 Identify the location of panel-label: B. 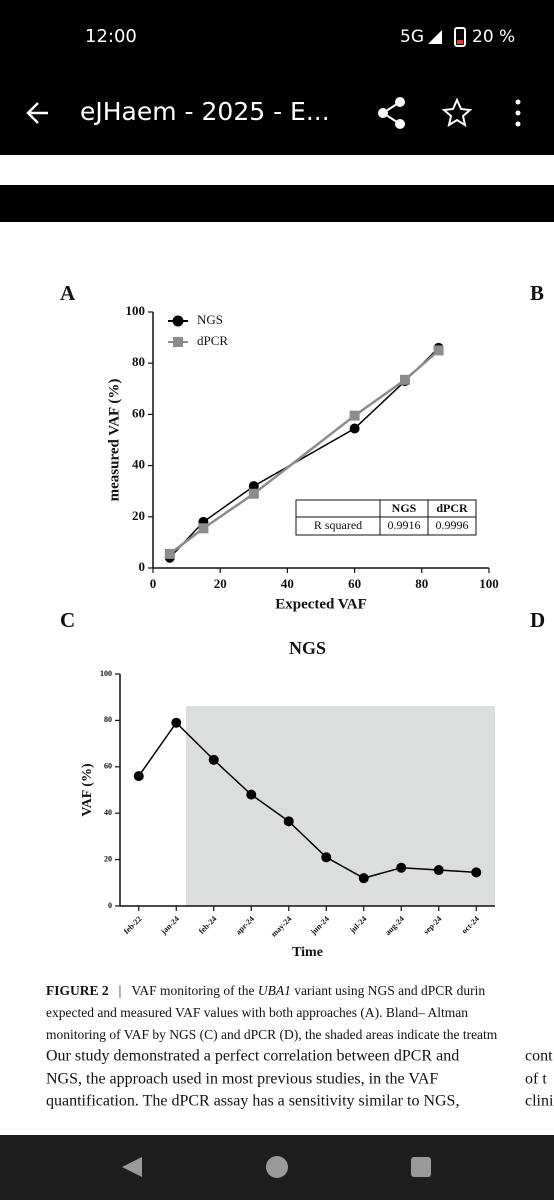
(537, 293).